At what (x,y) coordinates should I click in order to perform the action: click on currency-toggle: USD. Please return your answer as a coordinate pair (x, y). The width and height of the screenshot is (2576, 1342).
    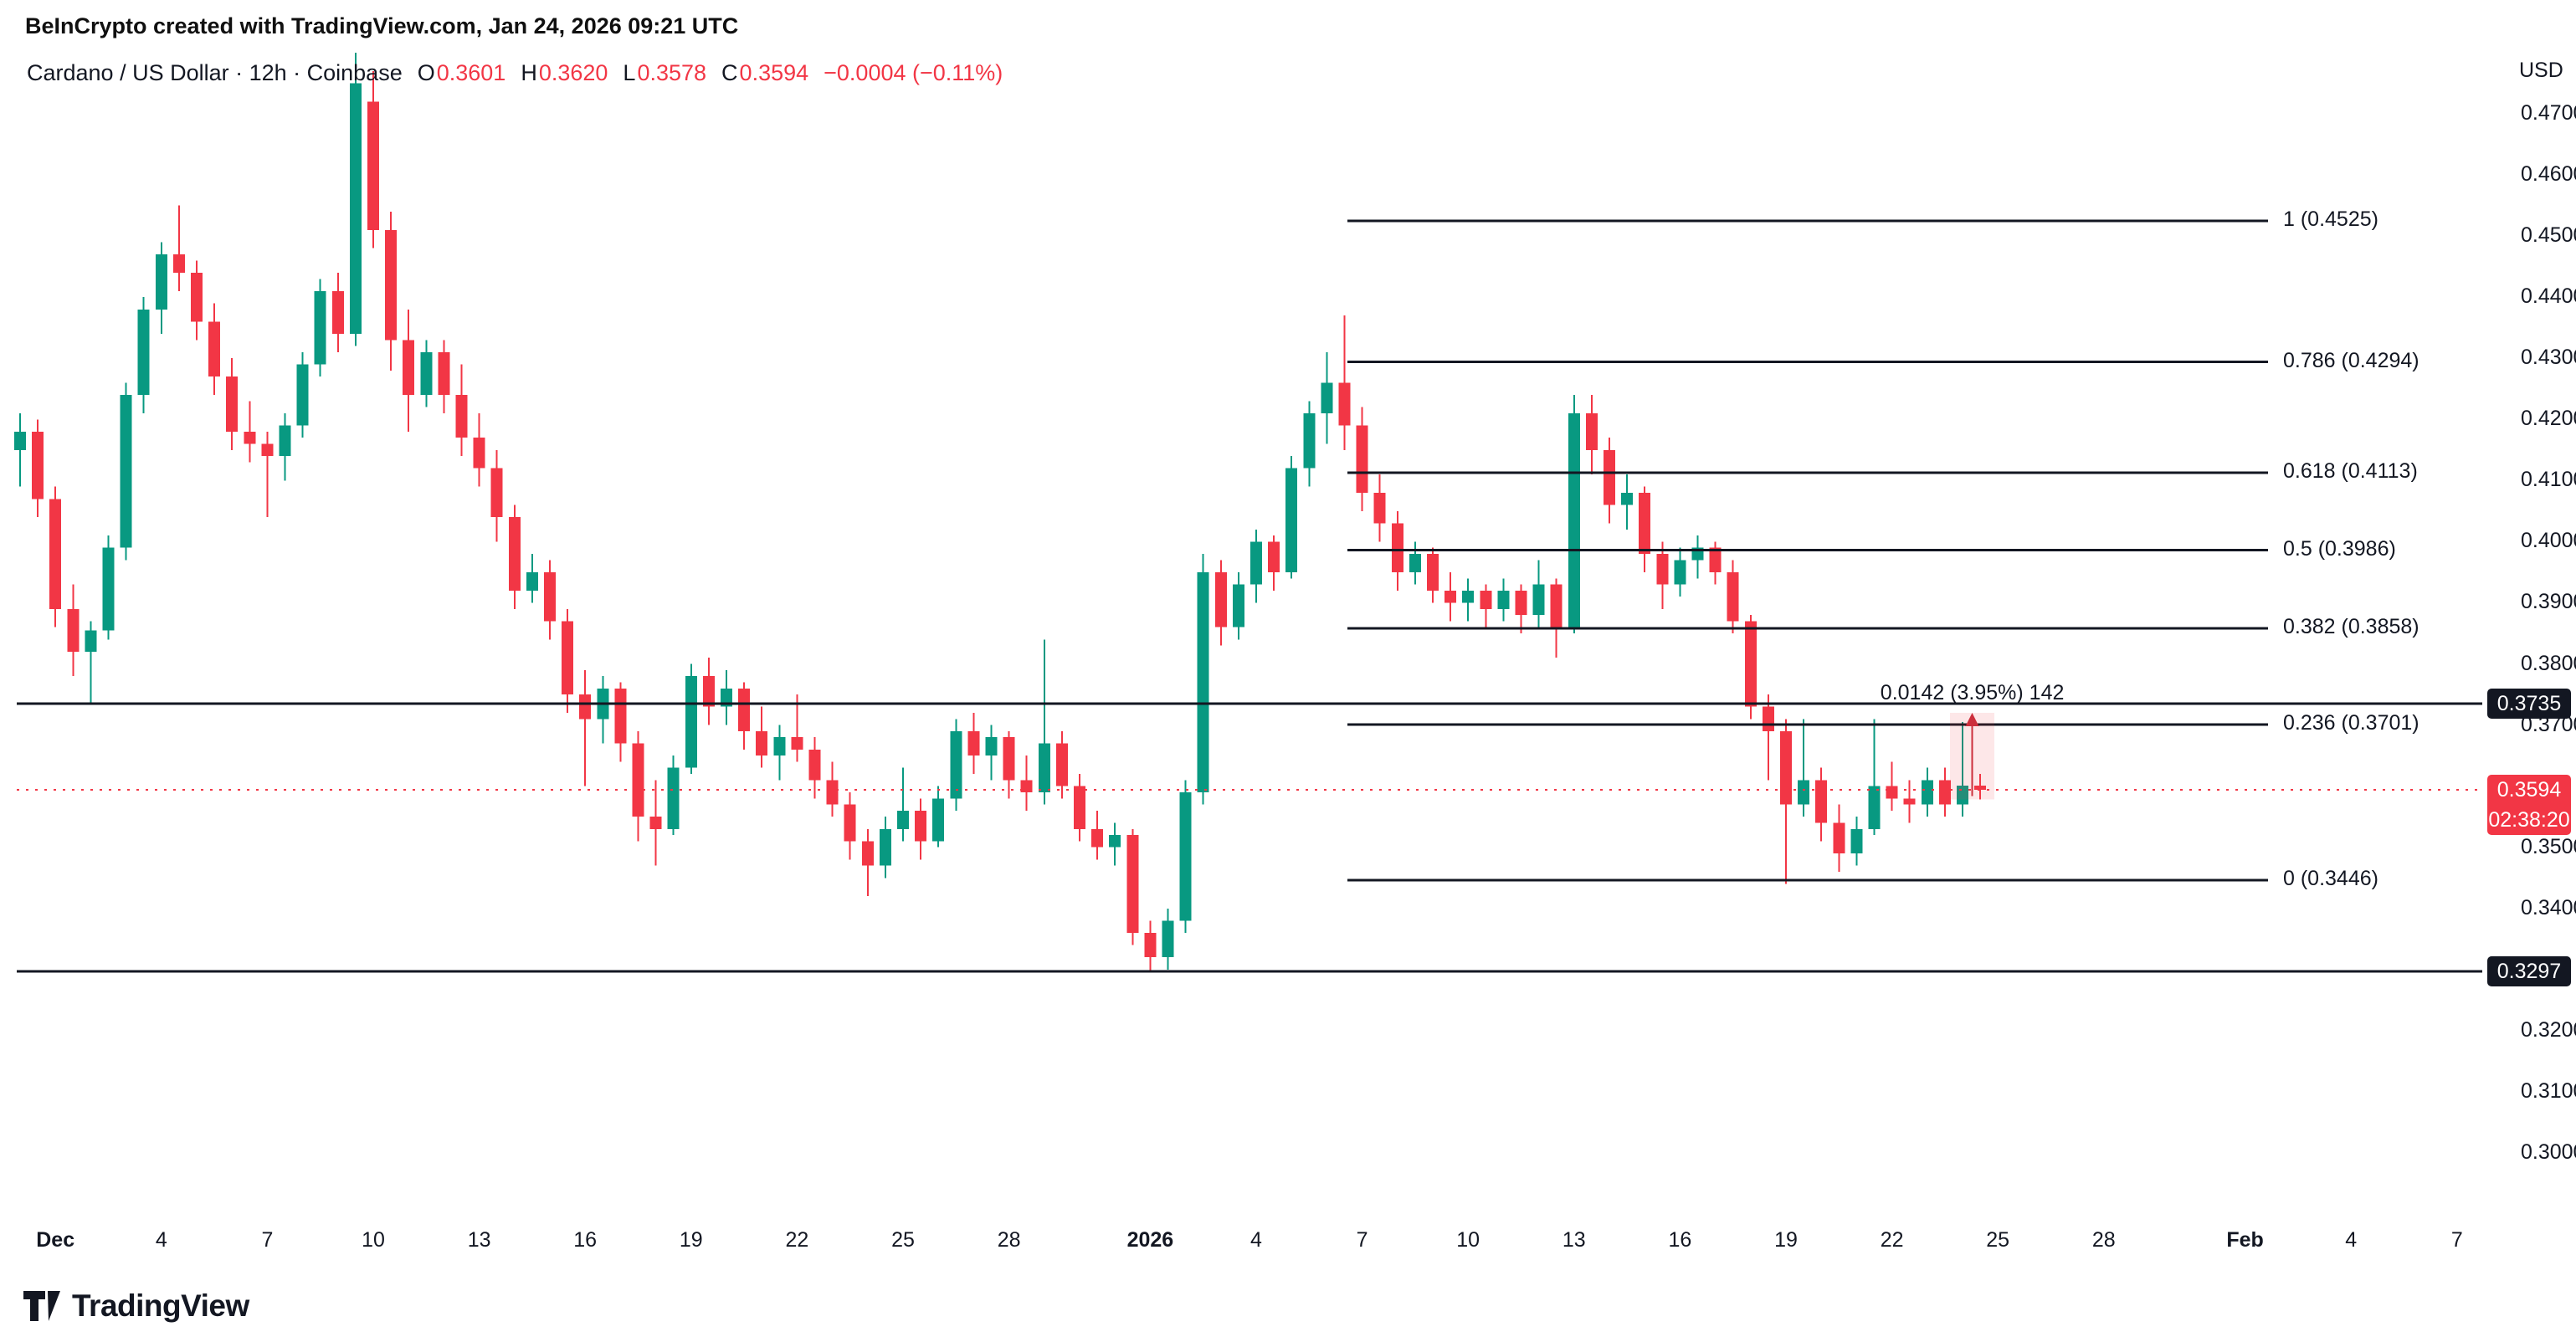
    Looking at the image, I should click on (2541, 70).